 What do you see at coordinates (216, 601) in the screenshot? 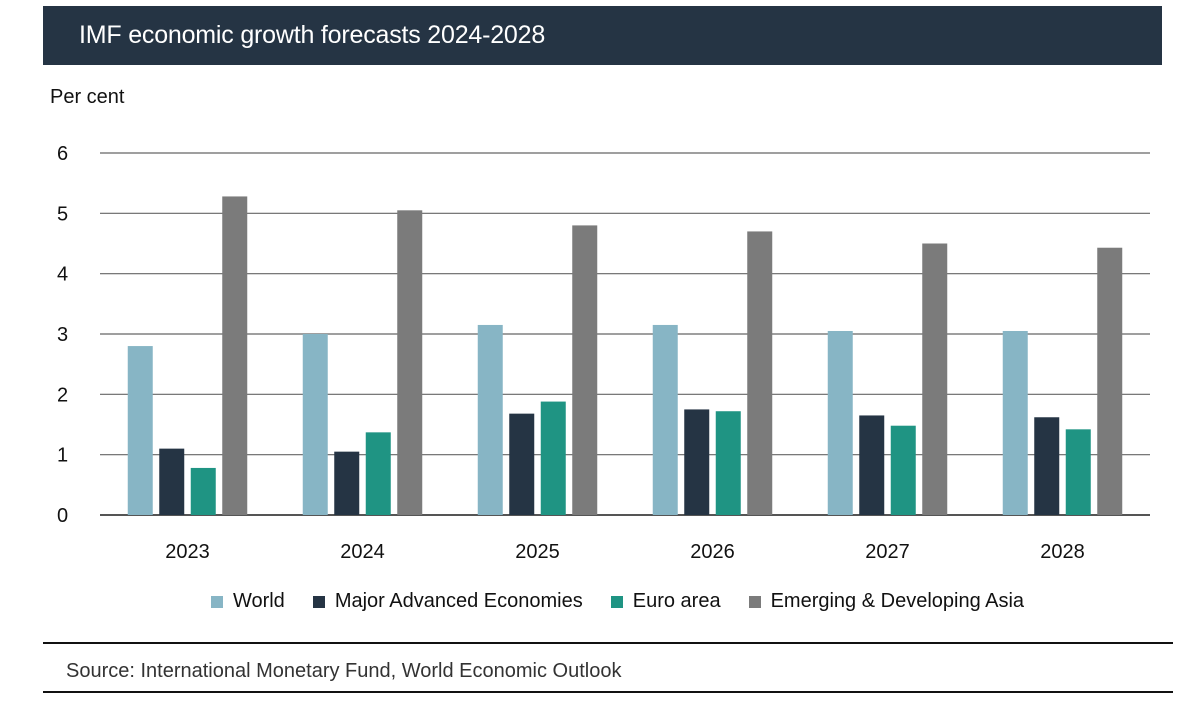
I see `legend-swatch-world` at bounding box center [216, 601].